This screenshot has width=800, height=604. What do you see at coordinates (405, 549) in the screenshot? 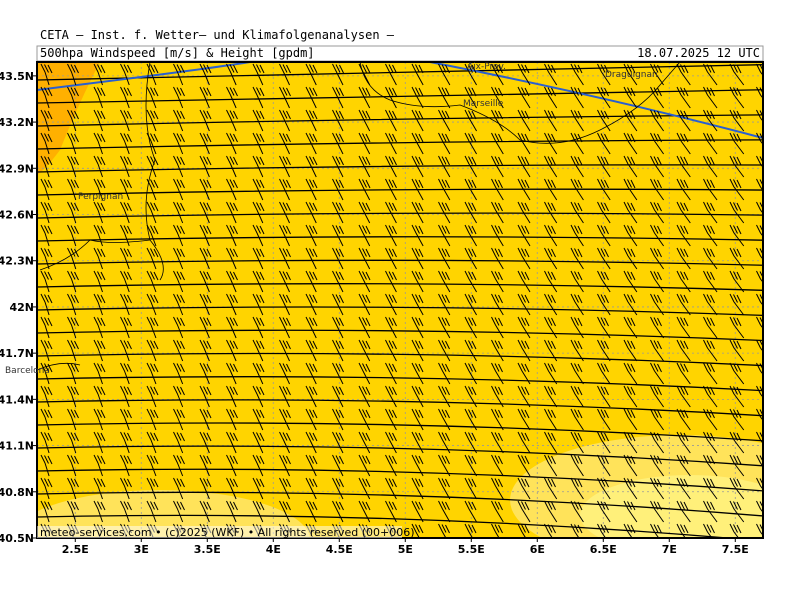
I see `lon-tick-label: 5E` at bounding box center [405, 549].